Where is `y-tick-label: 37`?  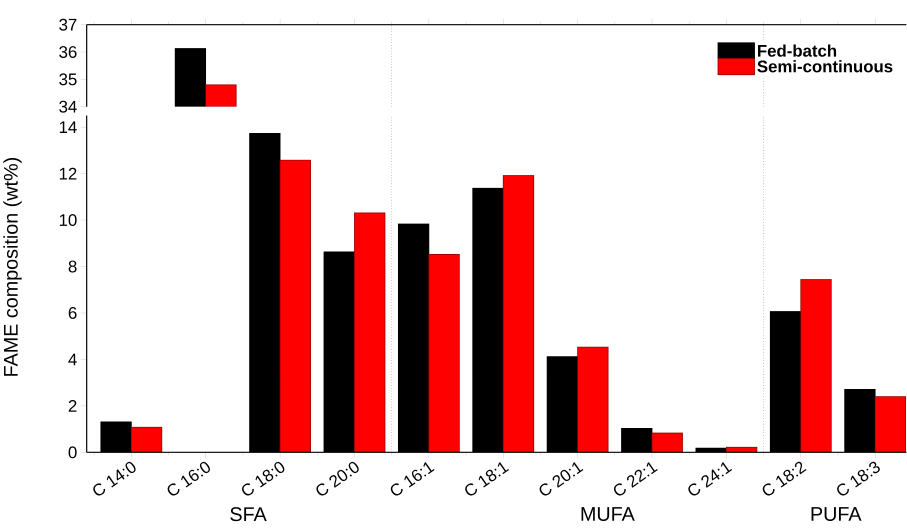
y-tick-label: 37 is located at coordinates (67, 24).